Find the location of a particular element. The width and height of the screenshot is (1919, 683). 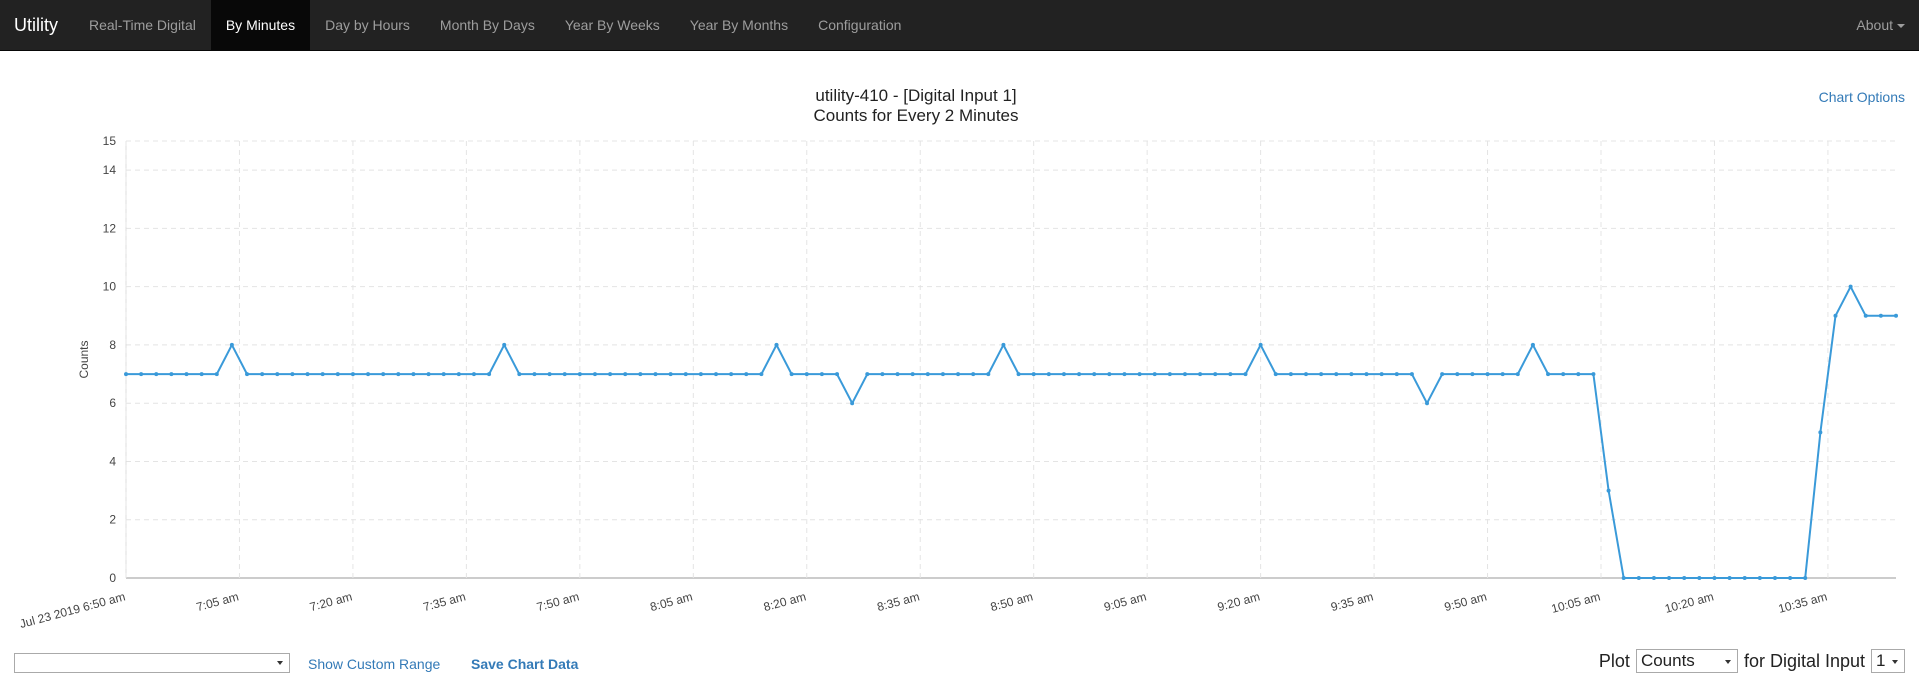

x-tick-label: 10:35 am is located at coordinates (1803, 602).